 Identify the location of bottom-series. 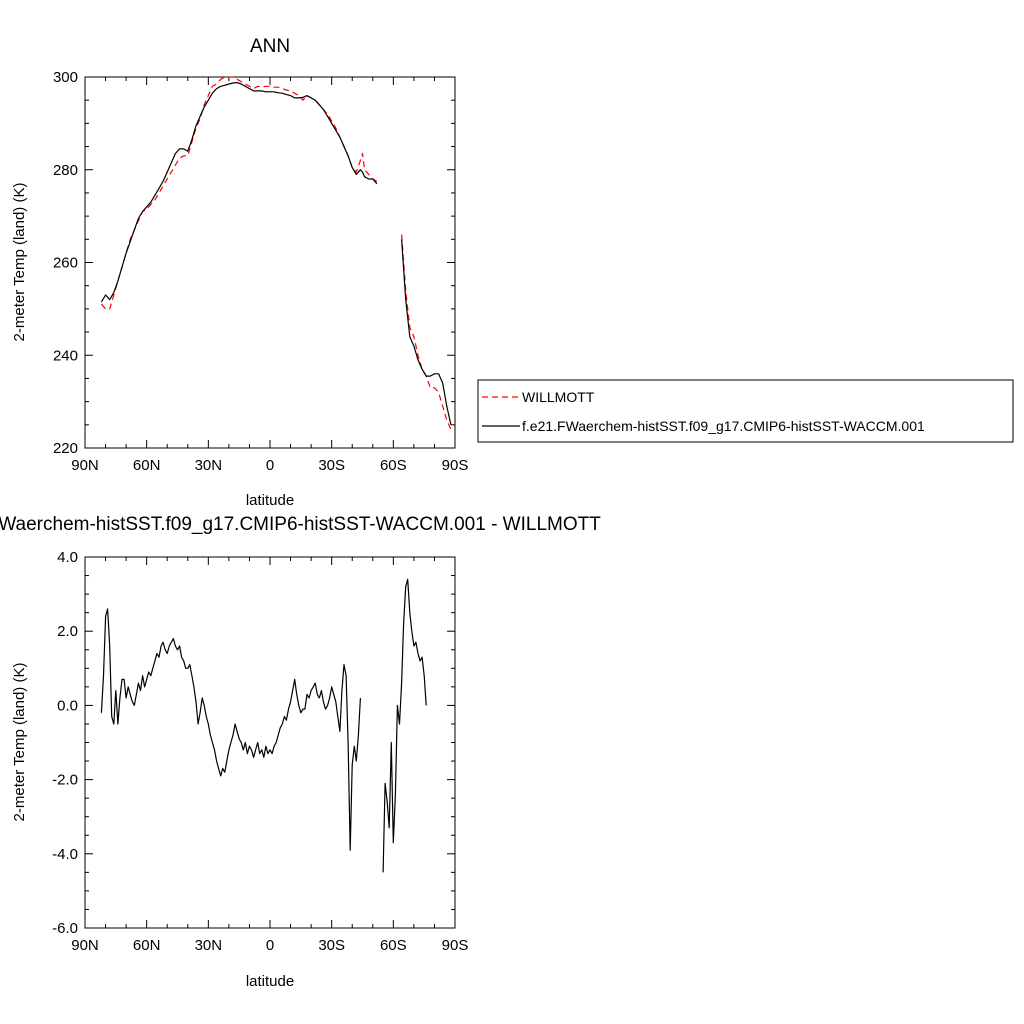
(263, 725).